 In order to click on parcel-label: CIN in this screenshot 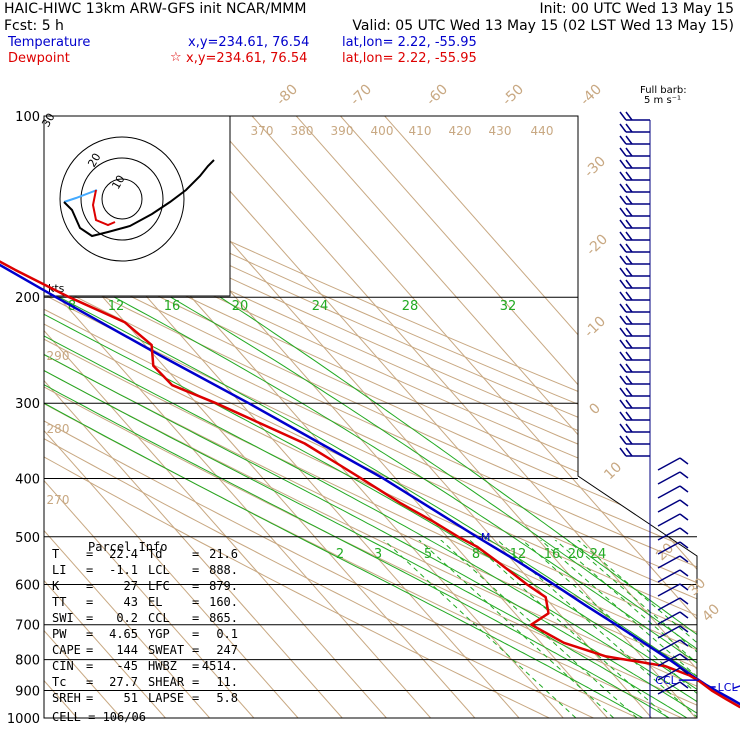, I will do `click(63, 666)`.